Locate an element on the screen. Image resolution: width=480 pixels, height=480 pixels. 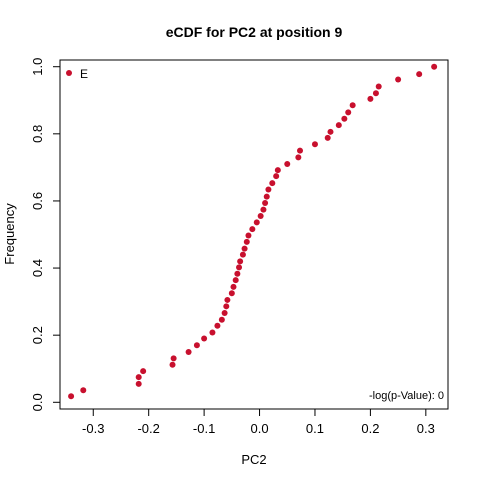
x-tick-label: -0.3 is located at coordinates (93, 428).